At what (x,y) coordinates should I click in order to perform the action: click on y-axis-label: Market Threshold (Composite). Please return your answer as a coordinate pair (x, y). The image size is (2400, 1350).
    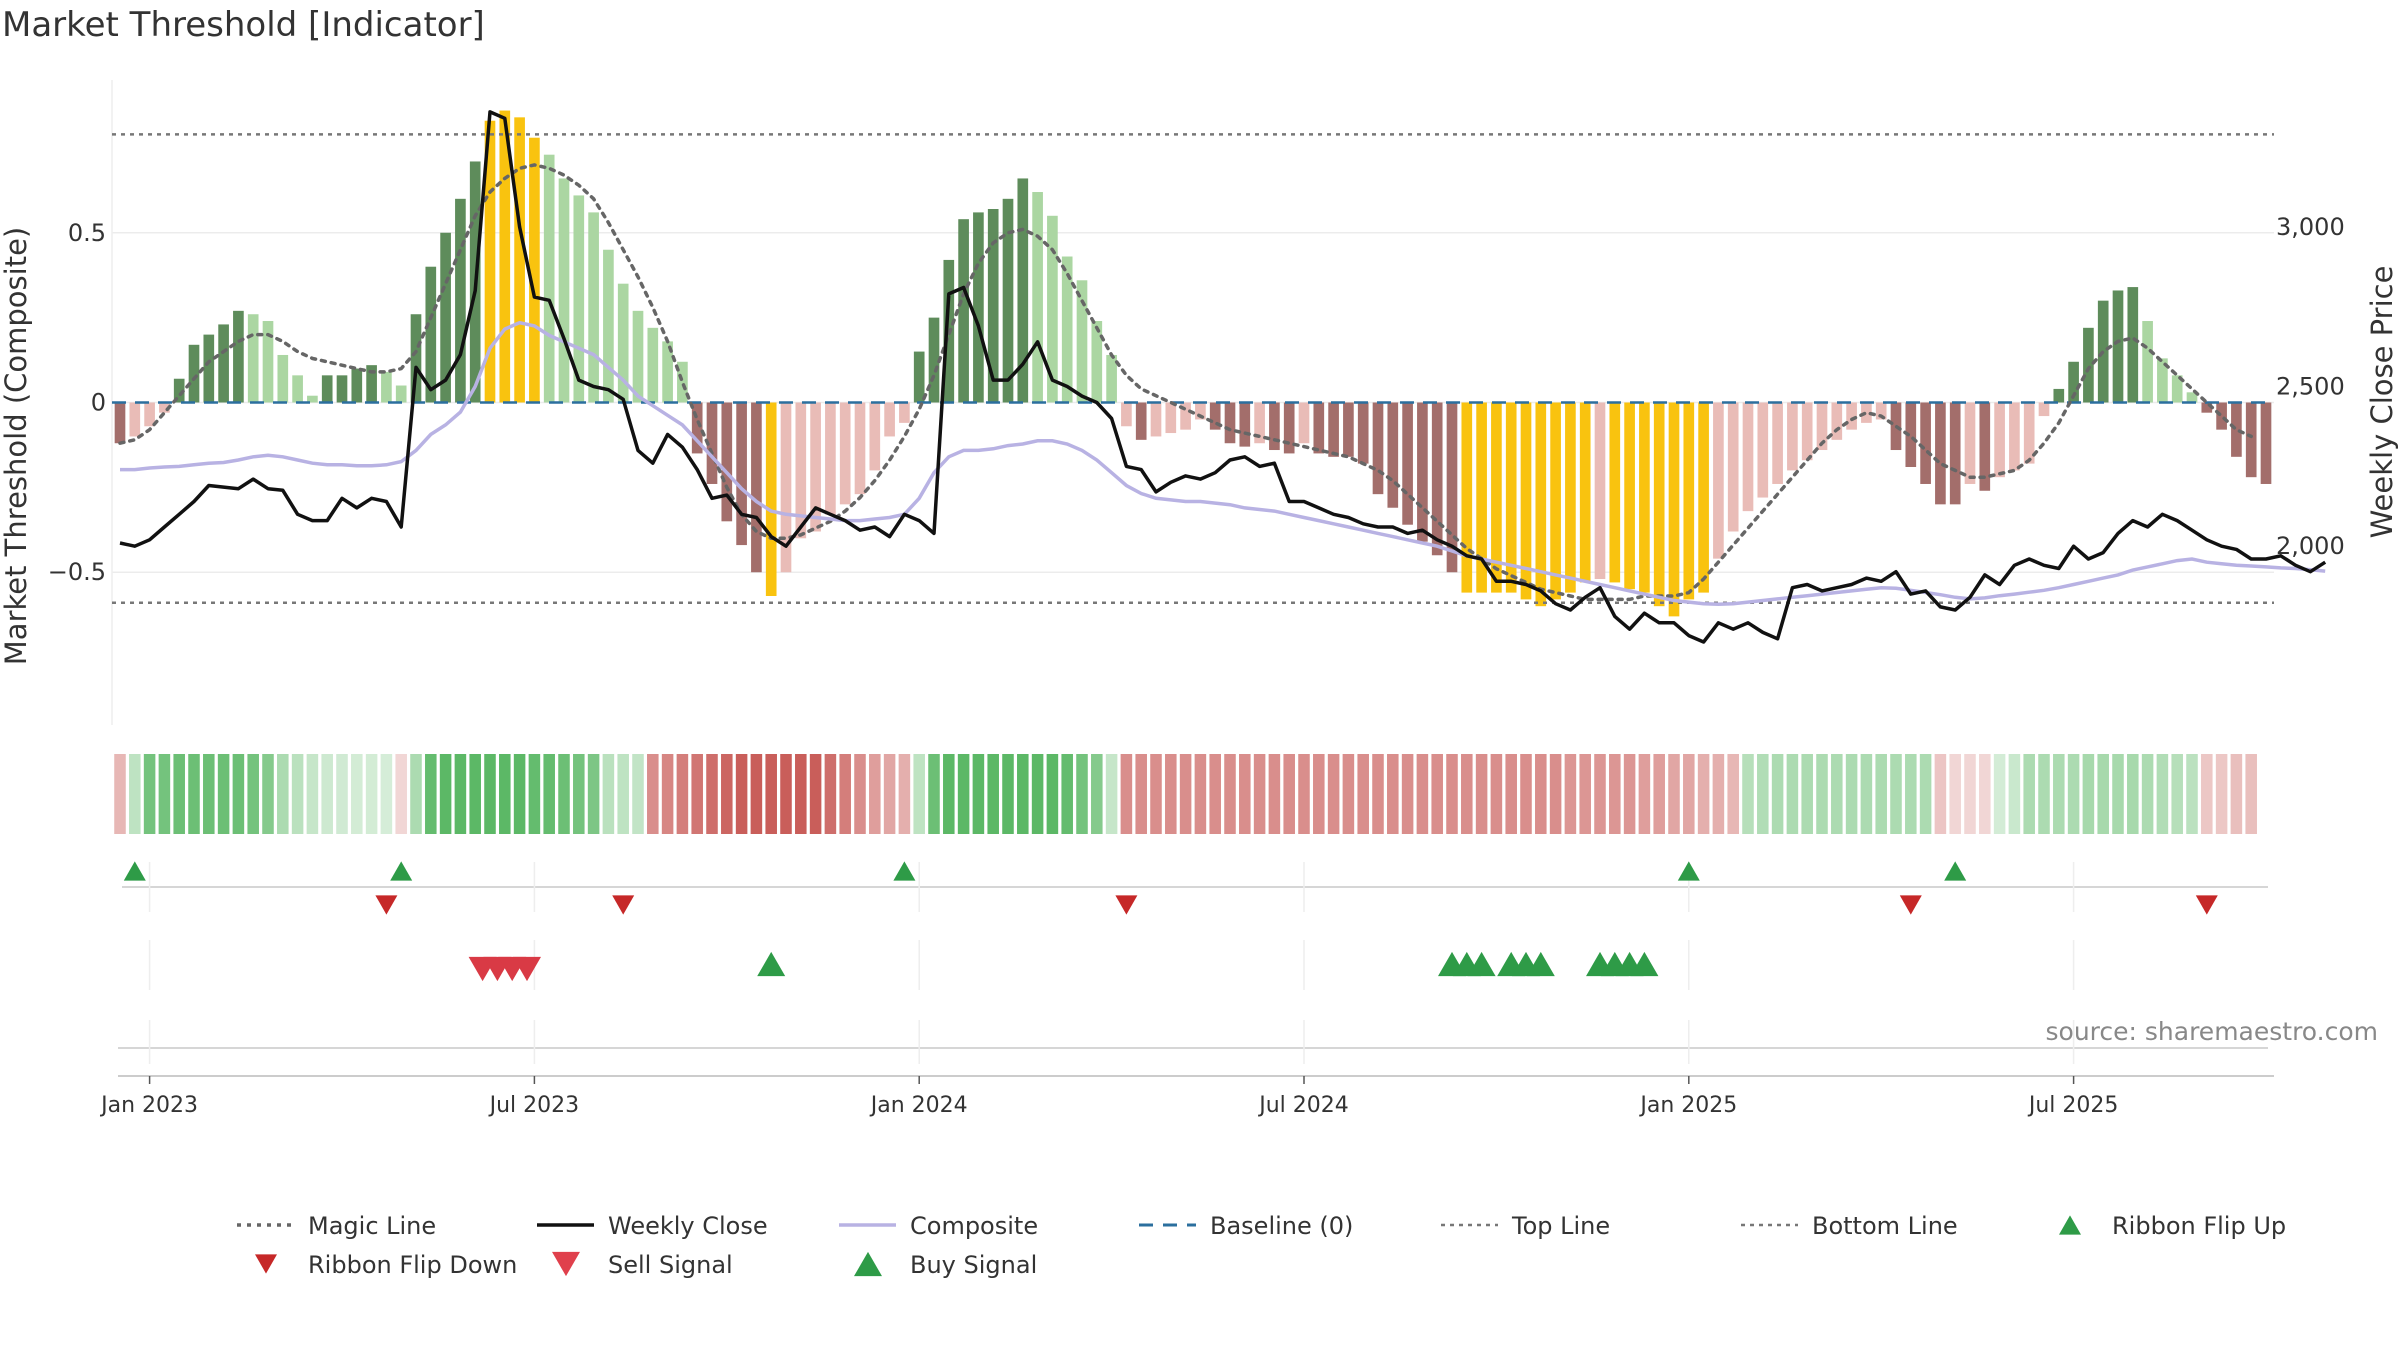
    Looking at the image, I should click on (16, 446).